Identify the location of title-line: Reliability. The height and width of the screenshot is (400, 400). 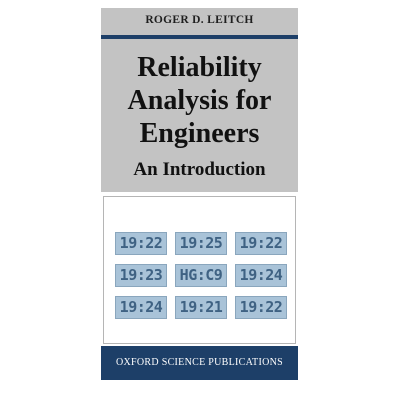
(199, 67).